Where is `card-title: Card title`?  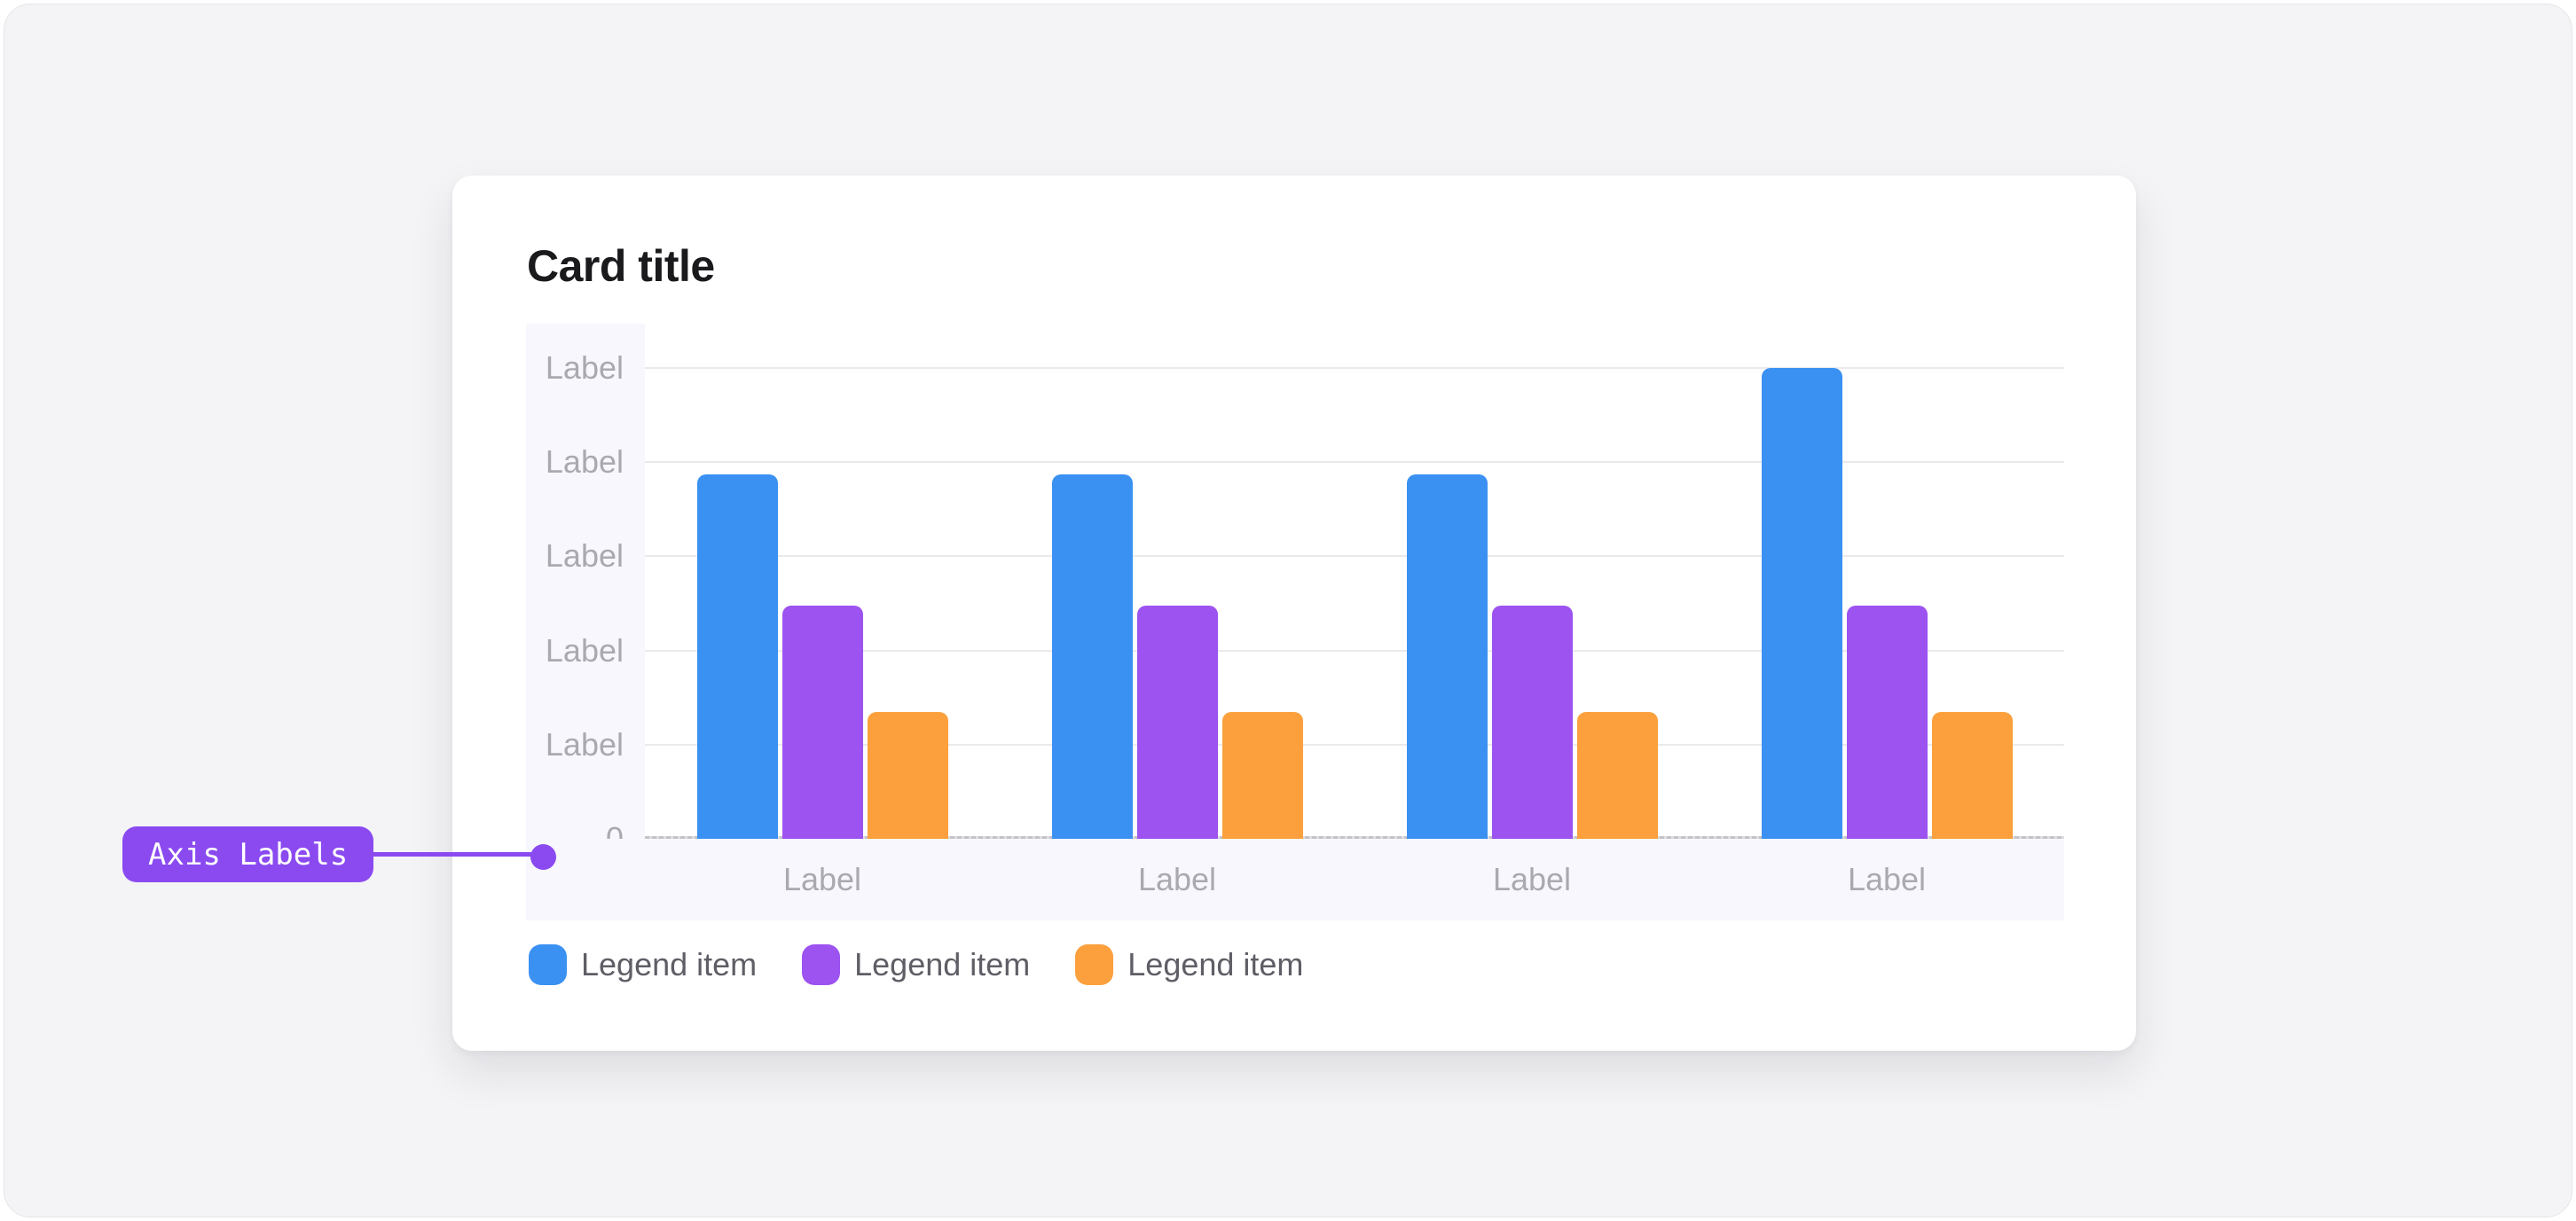 card-title: Card title is located at coordinates (621, 266).